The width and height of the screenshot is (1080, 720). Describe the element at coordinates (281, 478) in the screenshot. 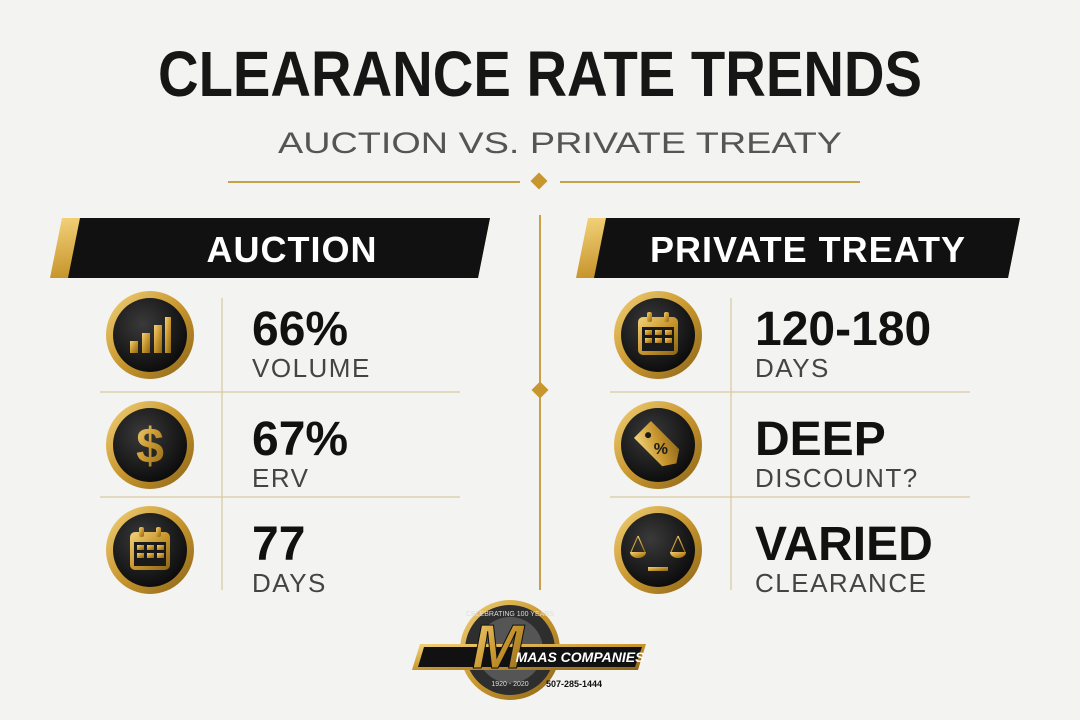

I see `item-label: ERV` at that location.